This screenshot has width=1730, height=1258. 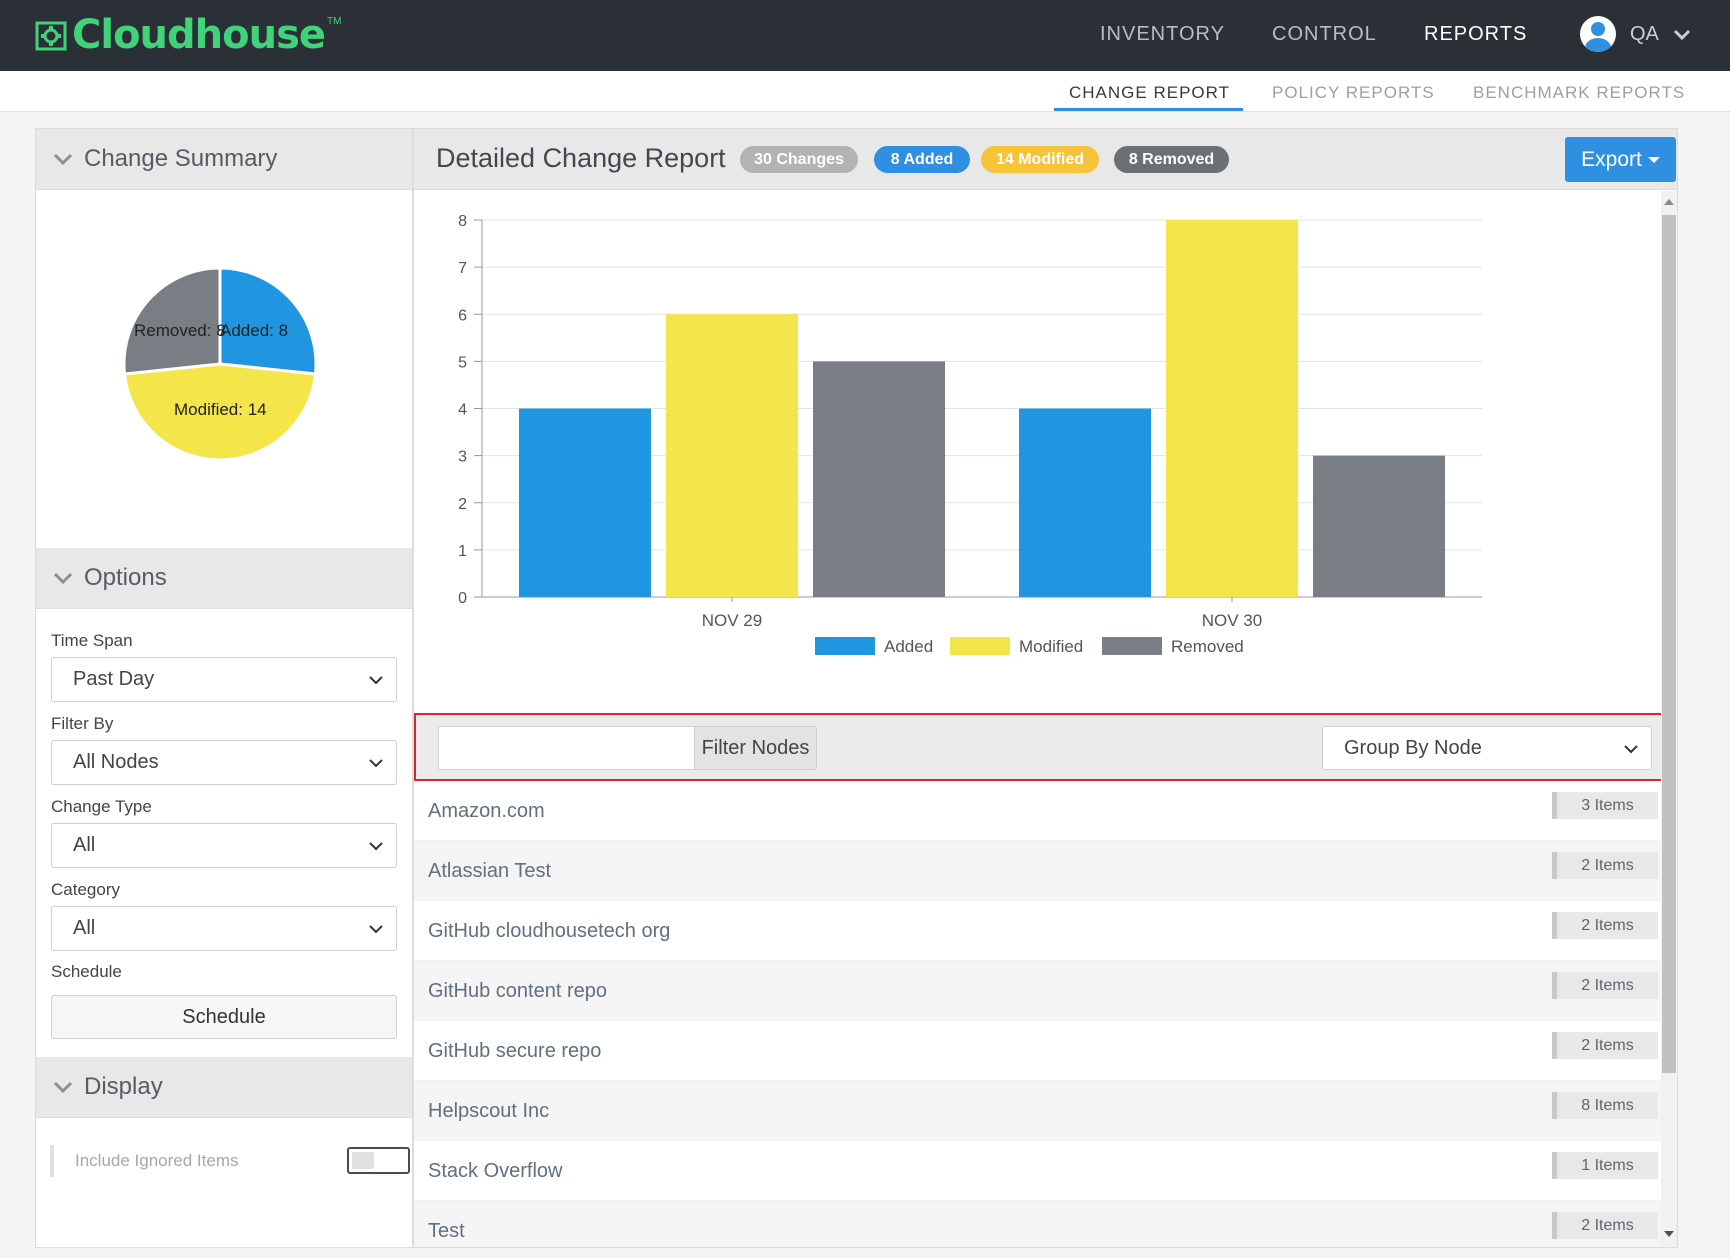 What do you see at coordinates (1132, 646) in the screenshot?
I see `legend-swatch-removed` at bounding box center [1132, 646].